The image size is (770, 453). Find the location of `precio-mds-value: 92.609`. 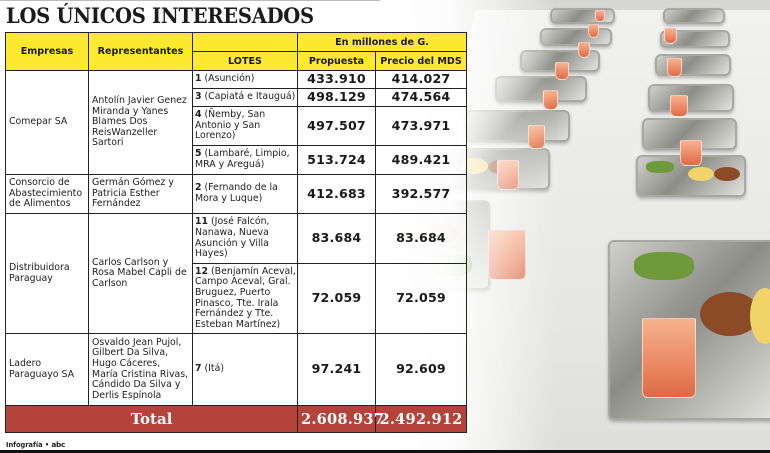

precio-mds-value: 92.609 is located at coordinates (421, 369).